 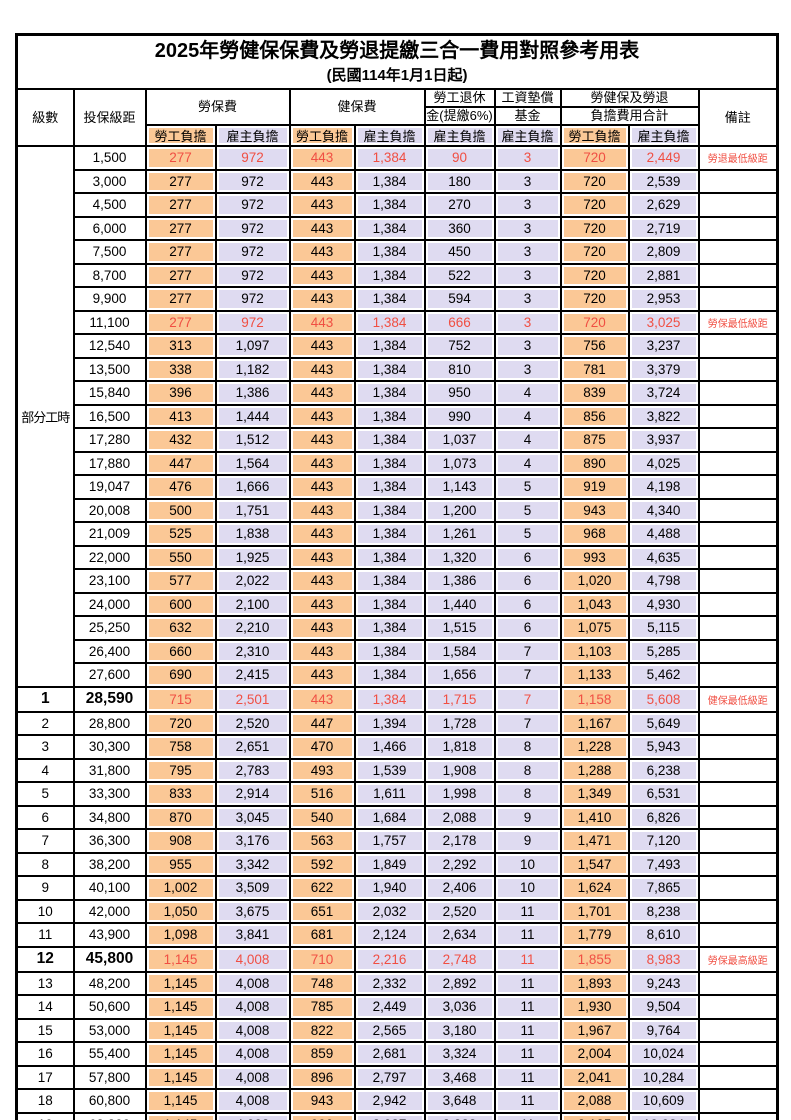 I want to click on fee-cell: 2,100, so click(x=252, y=604).